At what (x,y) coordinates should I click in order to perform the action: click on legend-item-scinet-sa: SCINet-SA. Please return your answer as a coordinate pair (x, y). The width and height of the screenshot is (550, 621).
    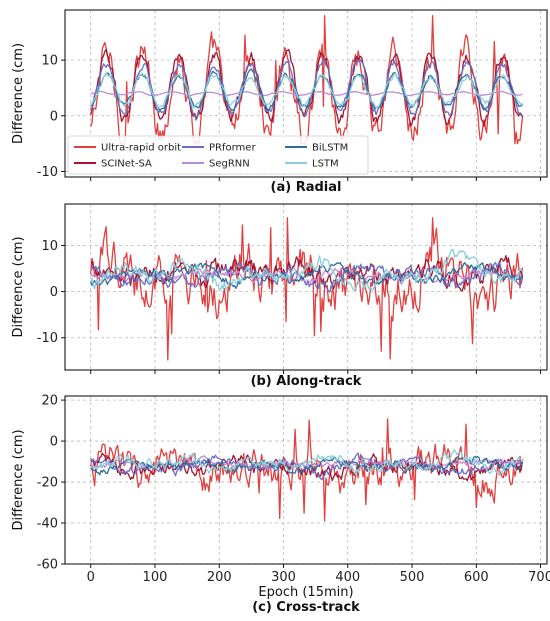
    Looking at the image, I should click on (113, 164).